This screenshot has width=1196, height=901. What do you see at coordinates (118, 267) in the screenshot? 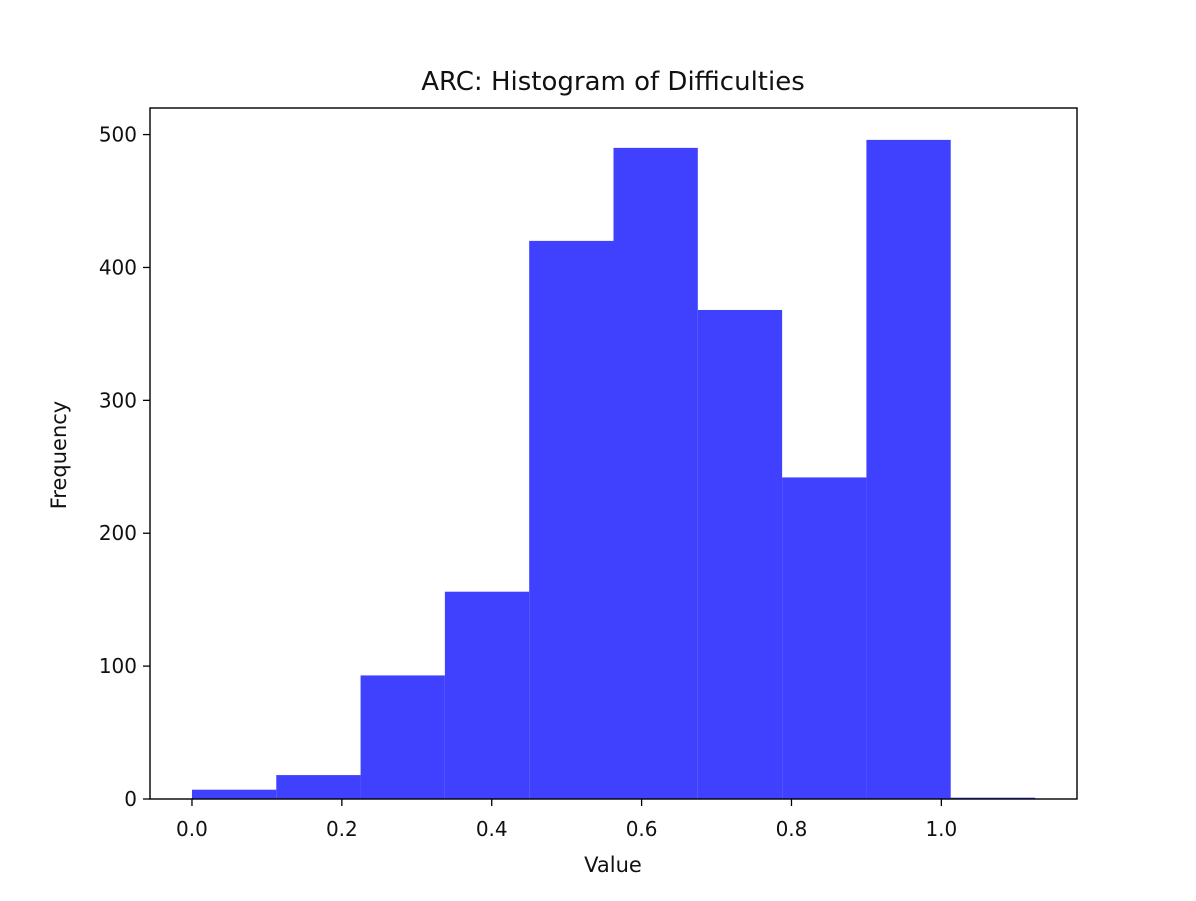
I see `y-tick-label-4: 400` at bounding box center [118, 267].